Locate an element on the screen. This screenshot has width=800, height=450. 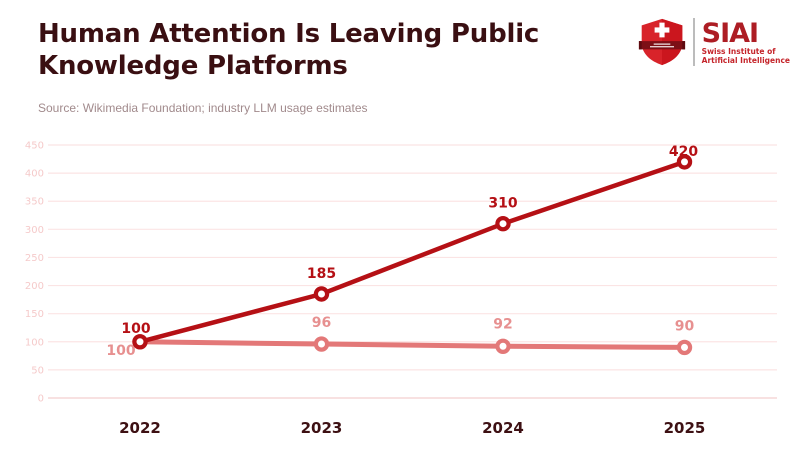
light-pink-line is located at coordinates (412, 344).